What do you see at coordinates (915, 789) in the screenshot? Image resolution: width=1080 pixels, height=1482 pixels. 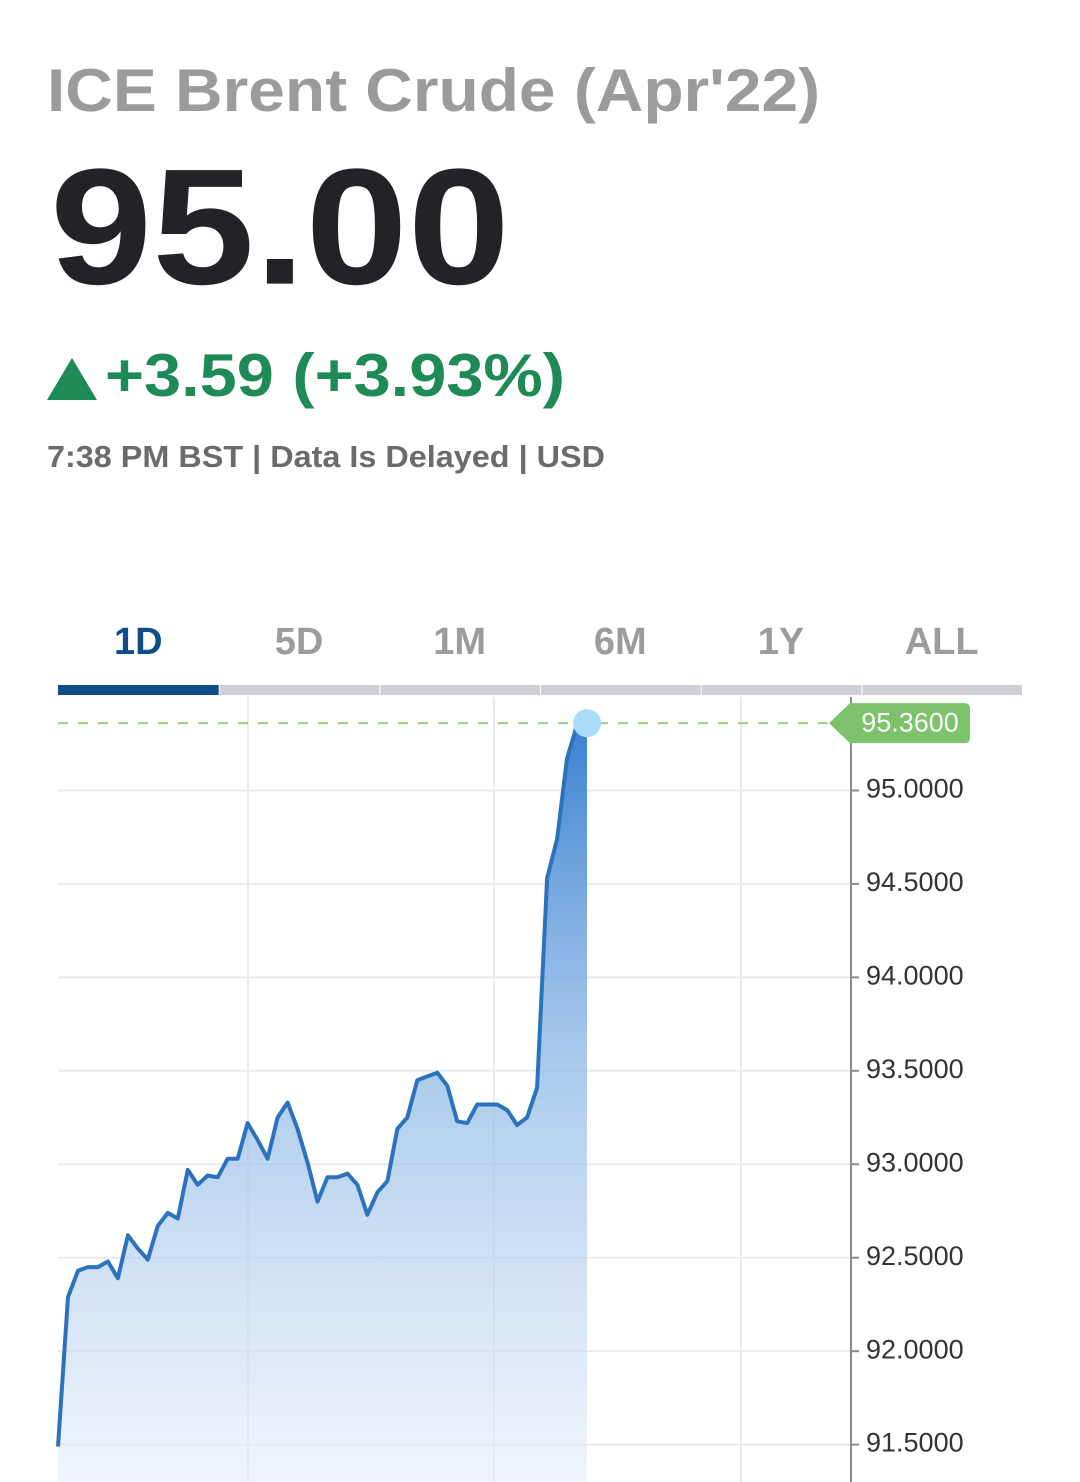 I see `y-tick-label: 95.0000` at bounding box center [915, 789].